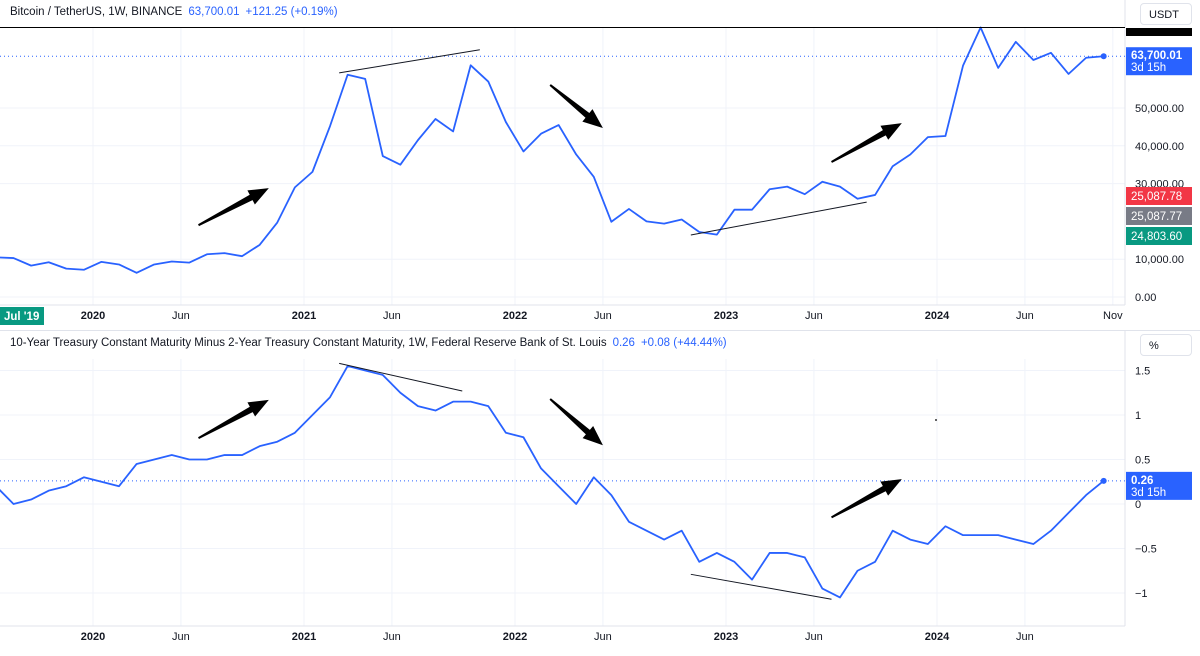 This screenshot has height=656, width=1200. What do you see at coordinates (1156, 237) in the screenshot?
I see `price-label-text: 24,803.60` at bounding box center [1156, 237].